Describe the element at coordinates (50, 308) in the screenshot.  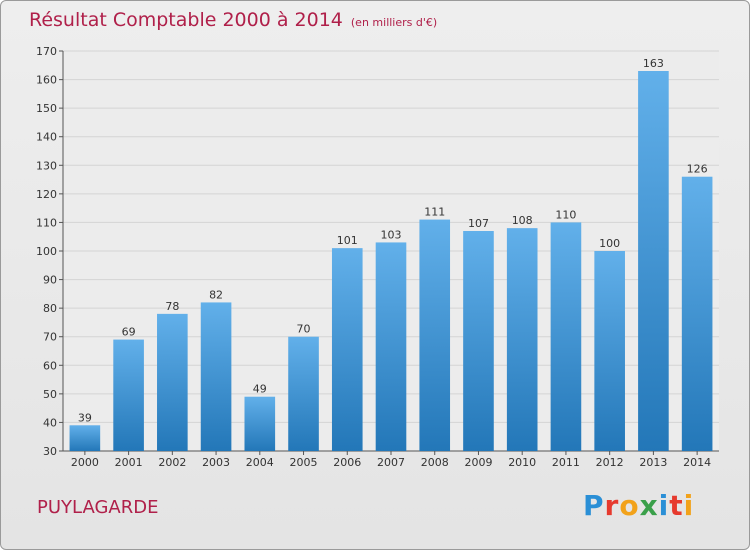
I see `y-tick-label: 80` at that location.